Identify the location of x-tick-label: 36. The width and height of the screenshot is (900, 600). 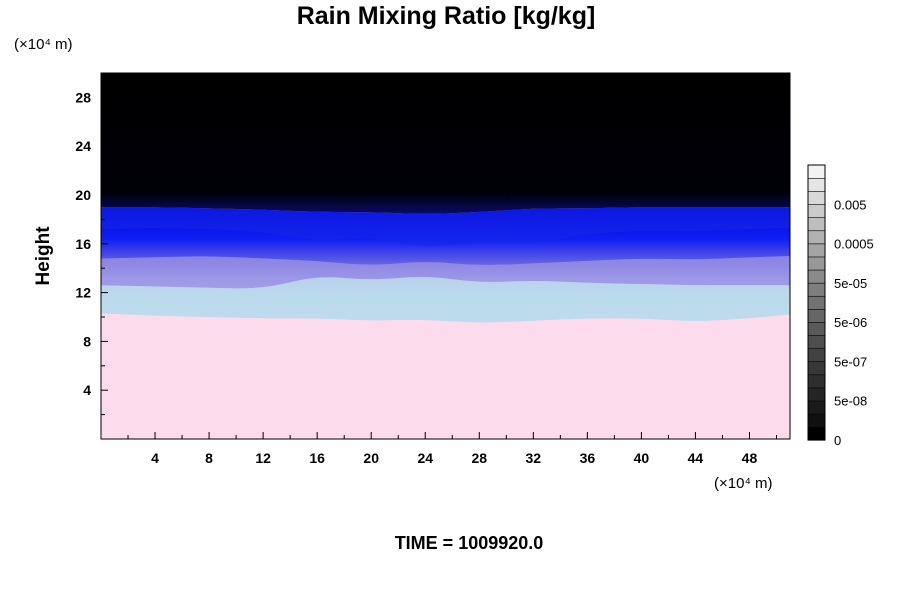
(588, 458).